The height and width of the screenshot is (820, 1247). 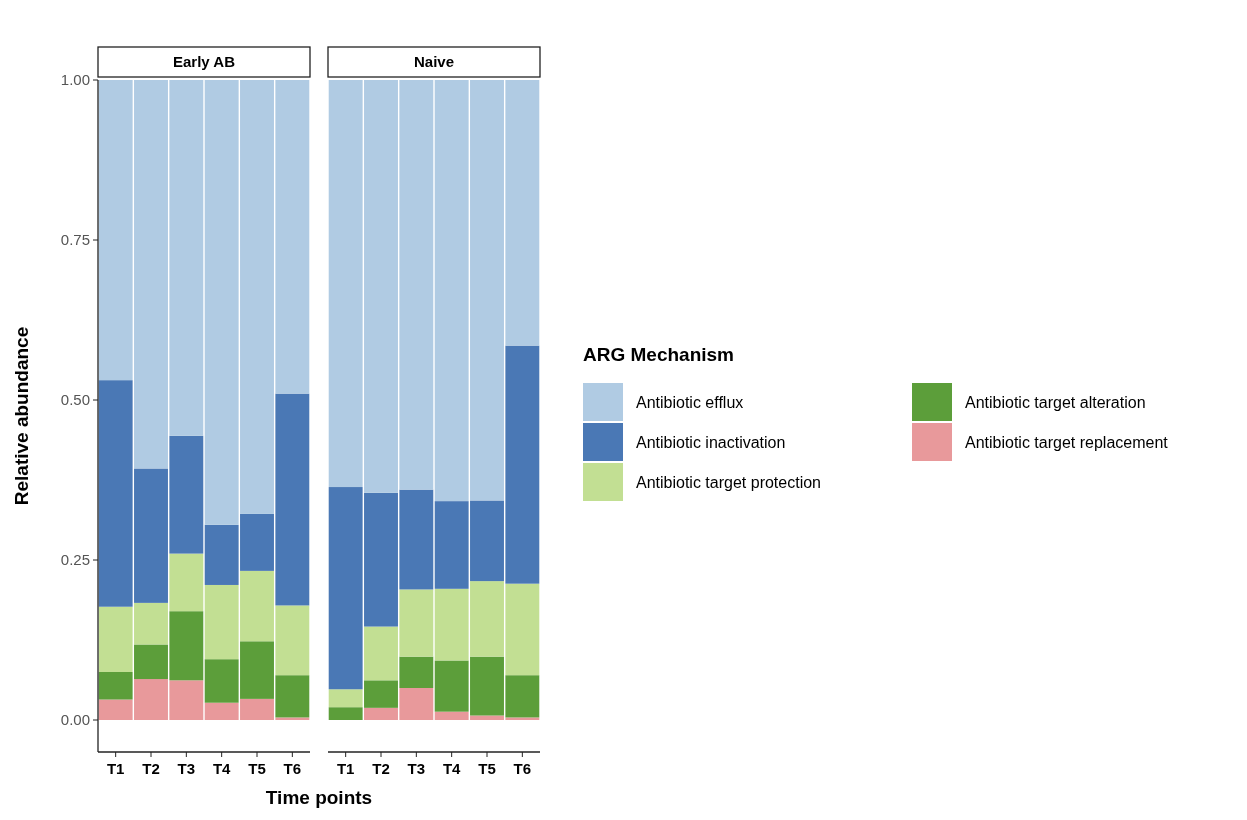 What do you see at coordinates (728, 482) in the screenshot?
I see `legend-label: Antibiotic target protection` at bounding box center [728, 482].